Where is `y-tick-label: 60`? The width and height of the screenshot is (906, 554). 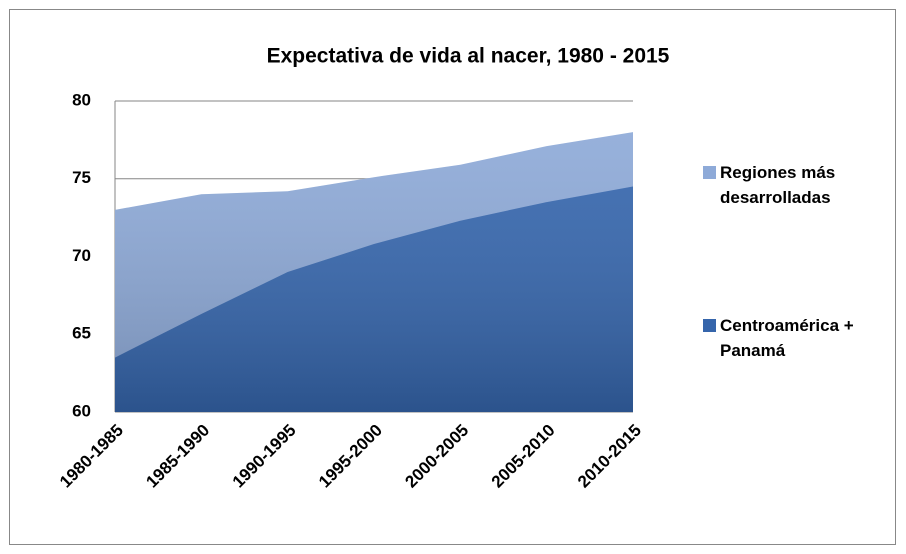 y-tick-label: 60 is located at coordinates (81, 410).